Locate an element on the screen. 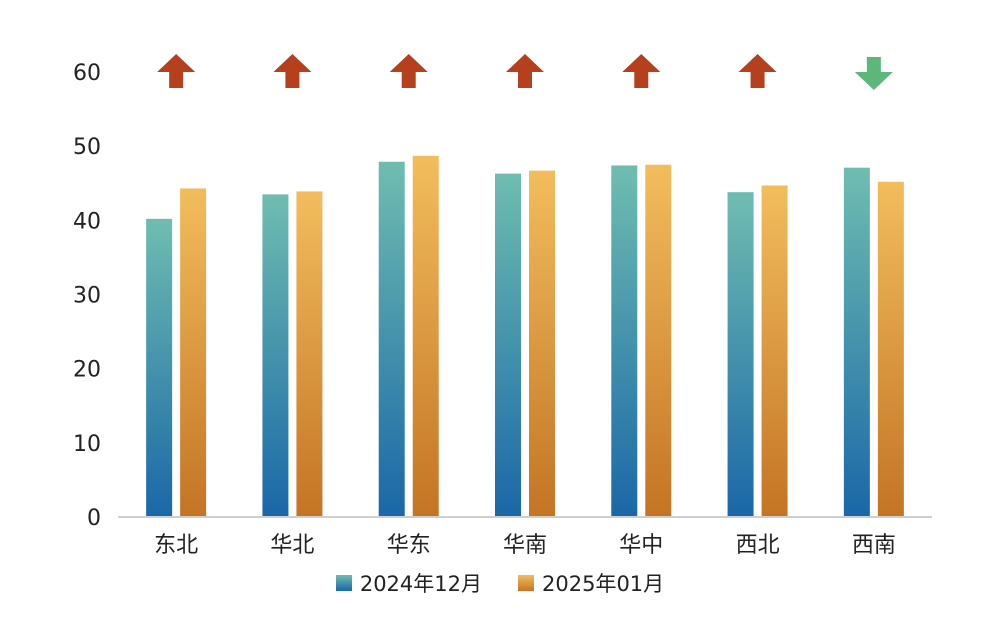  trend-arrows is located at coordinates (525, 72).